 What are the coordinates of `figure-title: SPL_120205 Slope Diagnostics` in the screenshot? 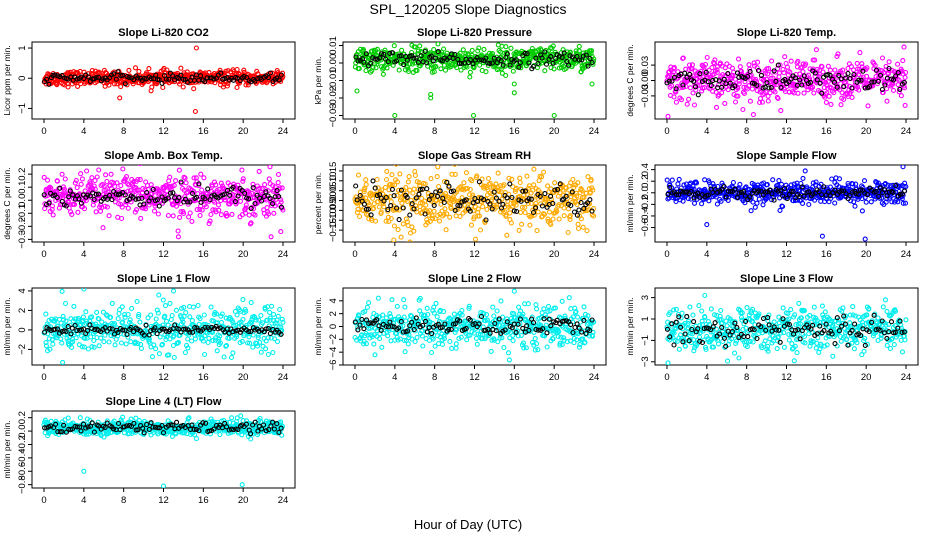 It's located at (468, 9).